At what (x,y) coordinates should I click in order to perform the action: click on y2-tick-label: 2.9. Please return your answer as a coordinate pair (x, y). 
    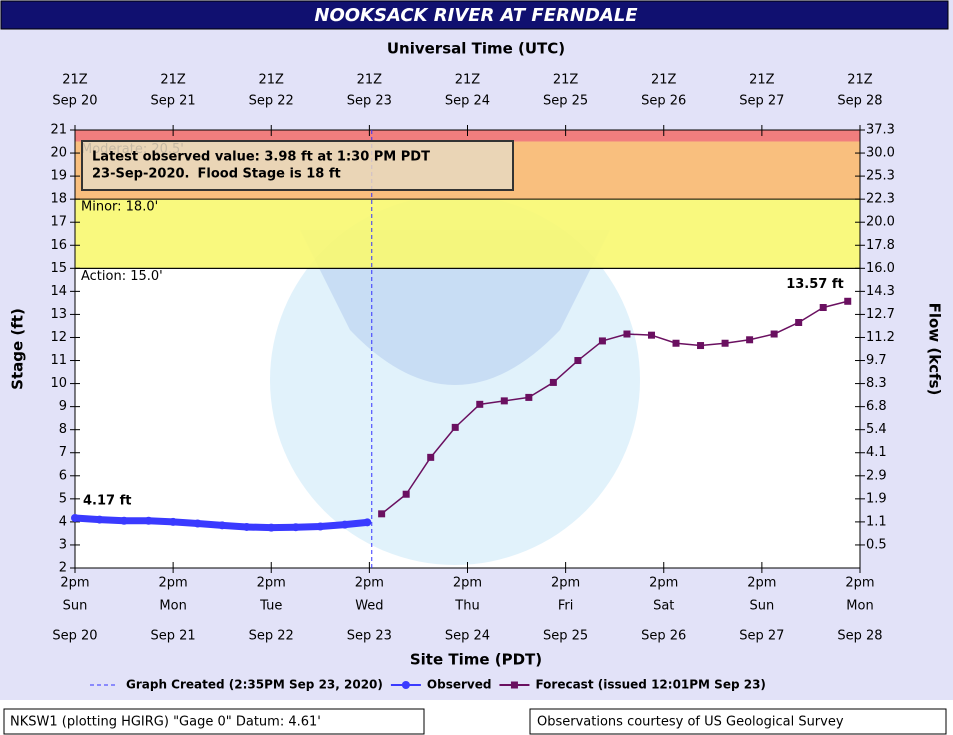
    Looking at the image, I should click on (876, 475).